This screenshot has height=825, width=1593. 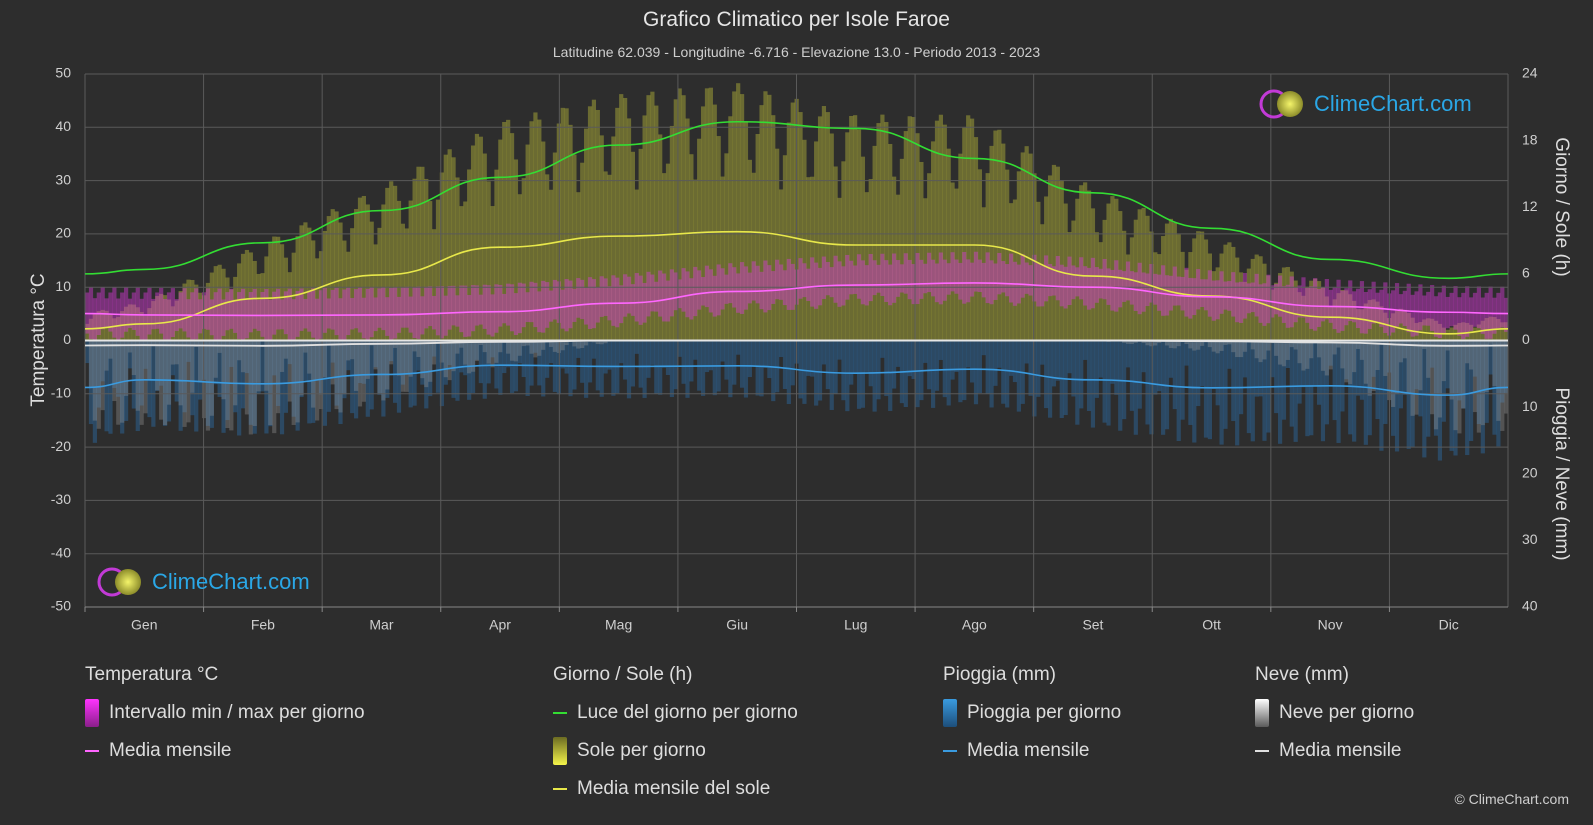 I want to click on logo-top: ClimeChart.com, so click(x=1365, y=104).